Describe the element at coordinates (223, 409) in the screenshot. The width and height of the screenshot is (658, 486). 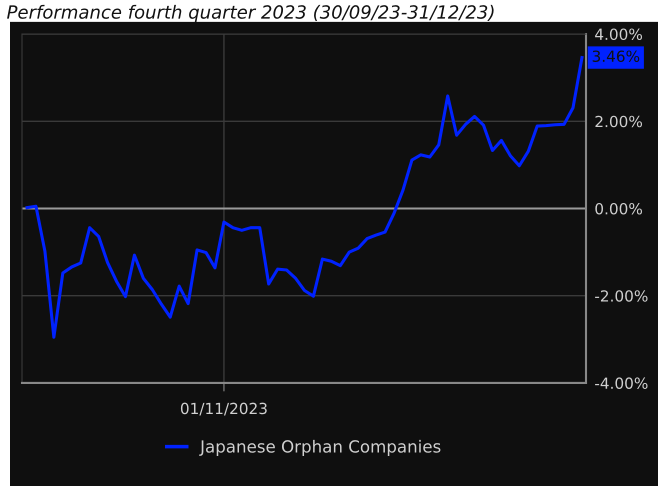
I see `x-tick-label: 01/11/2023` at that location.